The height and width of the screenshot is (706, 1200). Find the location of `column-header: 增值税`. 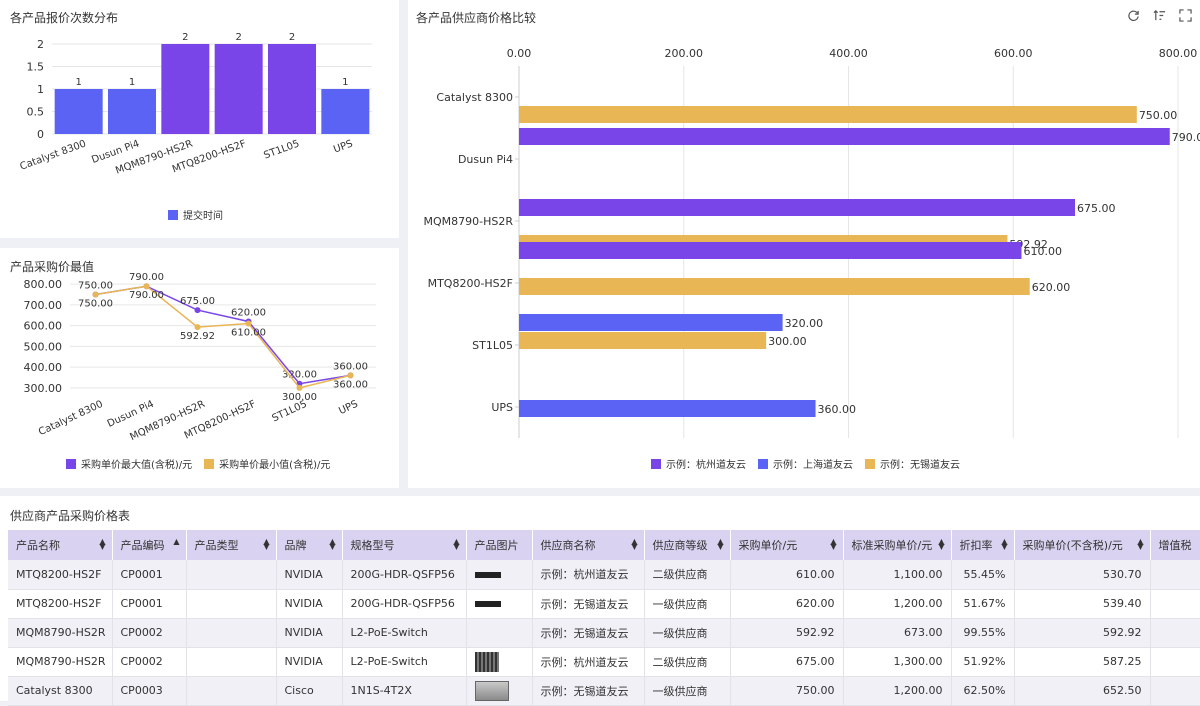

column-header: 增值税 is located at coordinates (1175, 545).